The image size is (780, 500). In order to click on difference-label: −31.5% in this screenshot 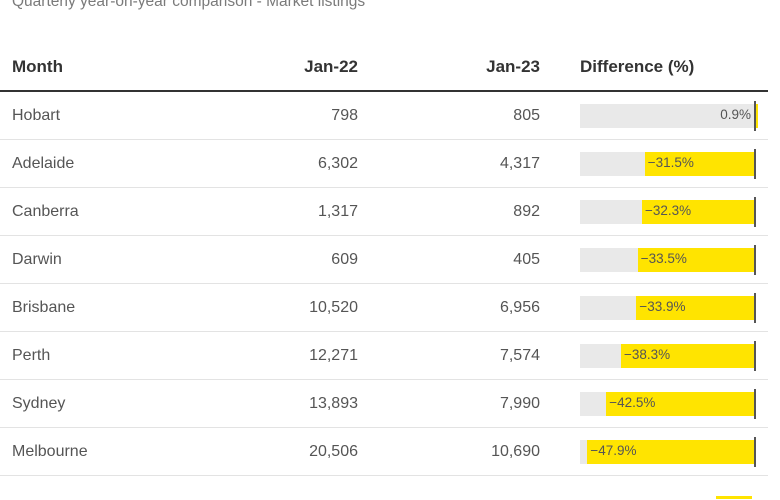, I will do `click(670, 162)`.